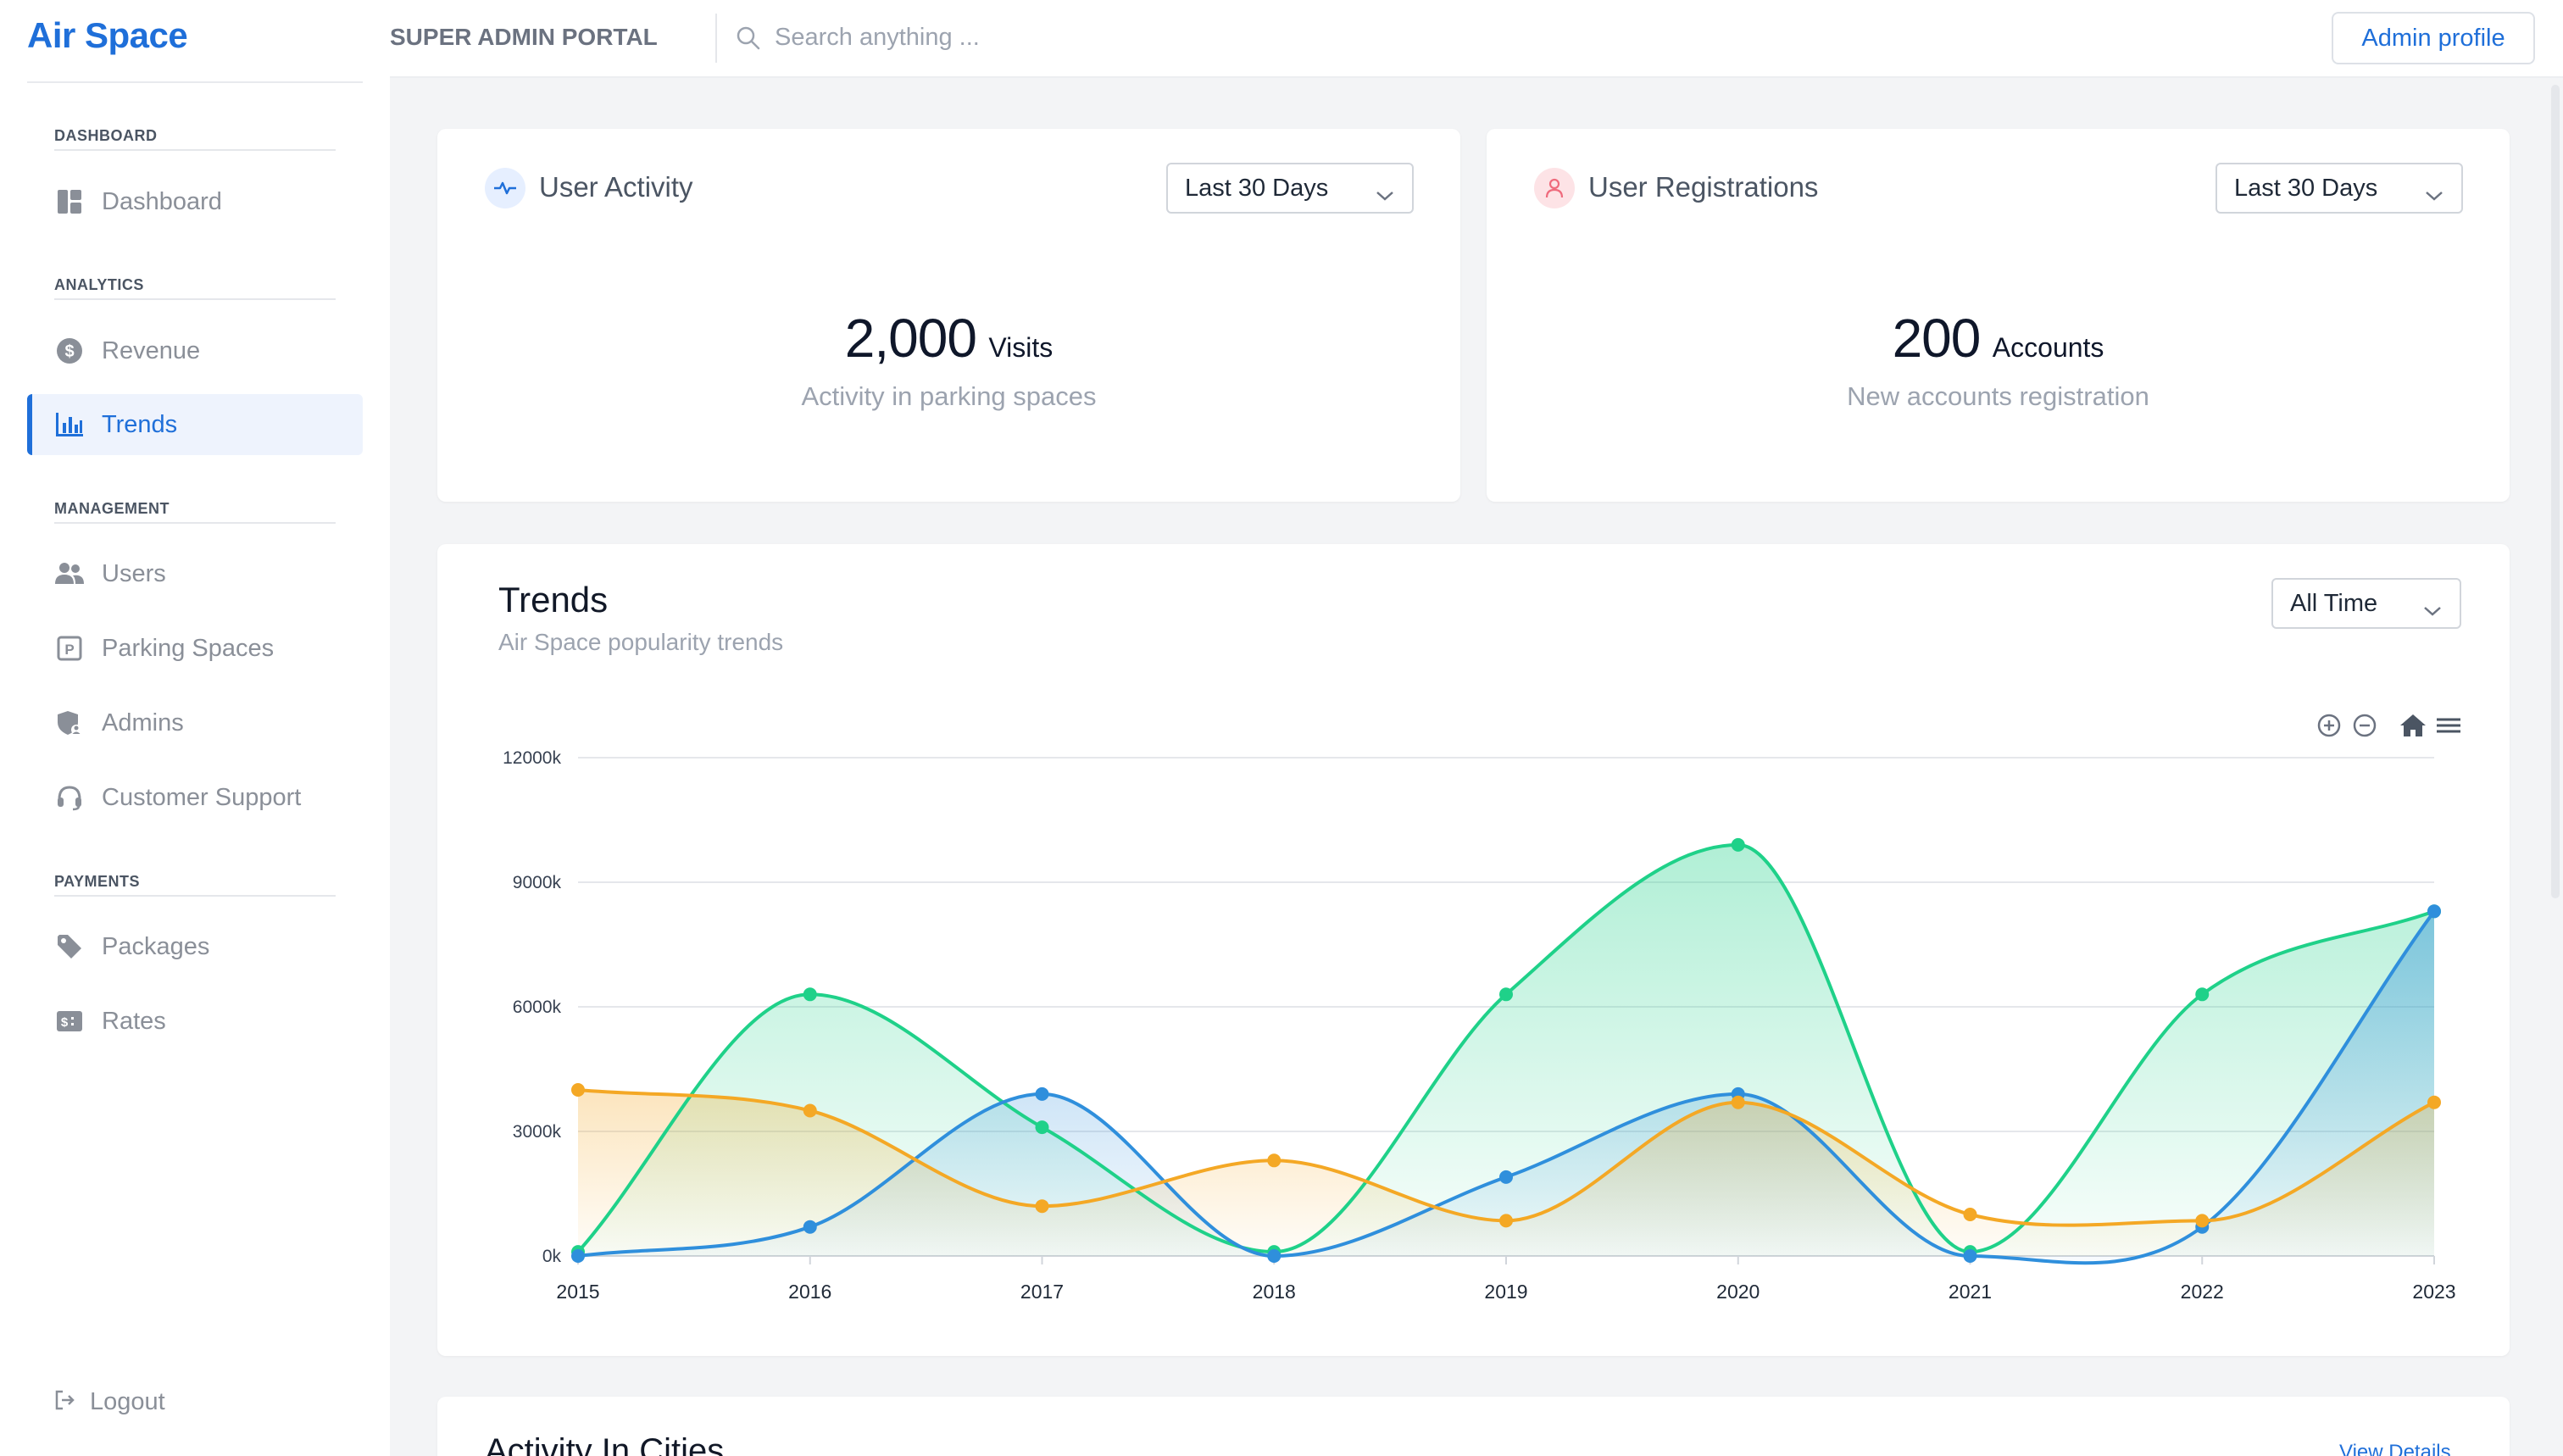 This screenshot has width=2563, height=1456. What do you see at coordinates (2395, 1449) in the screenshot?
I see `view-details-link: View Details` at bounding box center [2395, 1449].